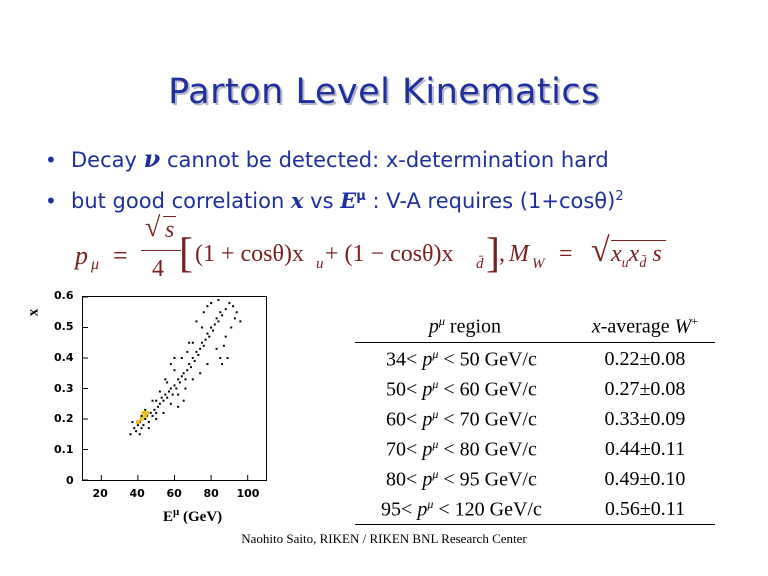  I want to click on scatter-svg, so click(166, 388).